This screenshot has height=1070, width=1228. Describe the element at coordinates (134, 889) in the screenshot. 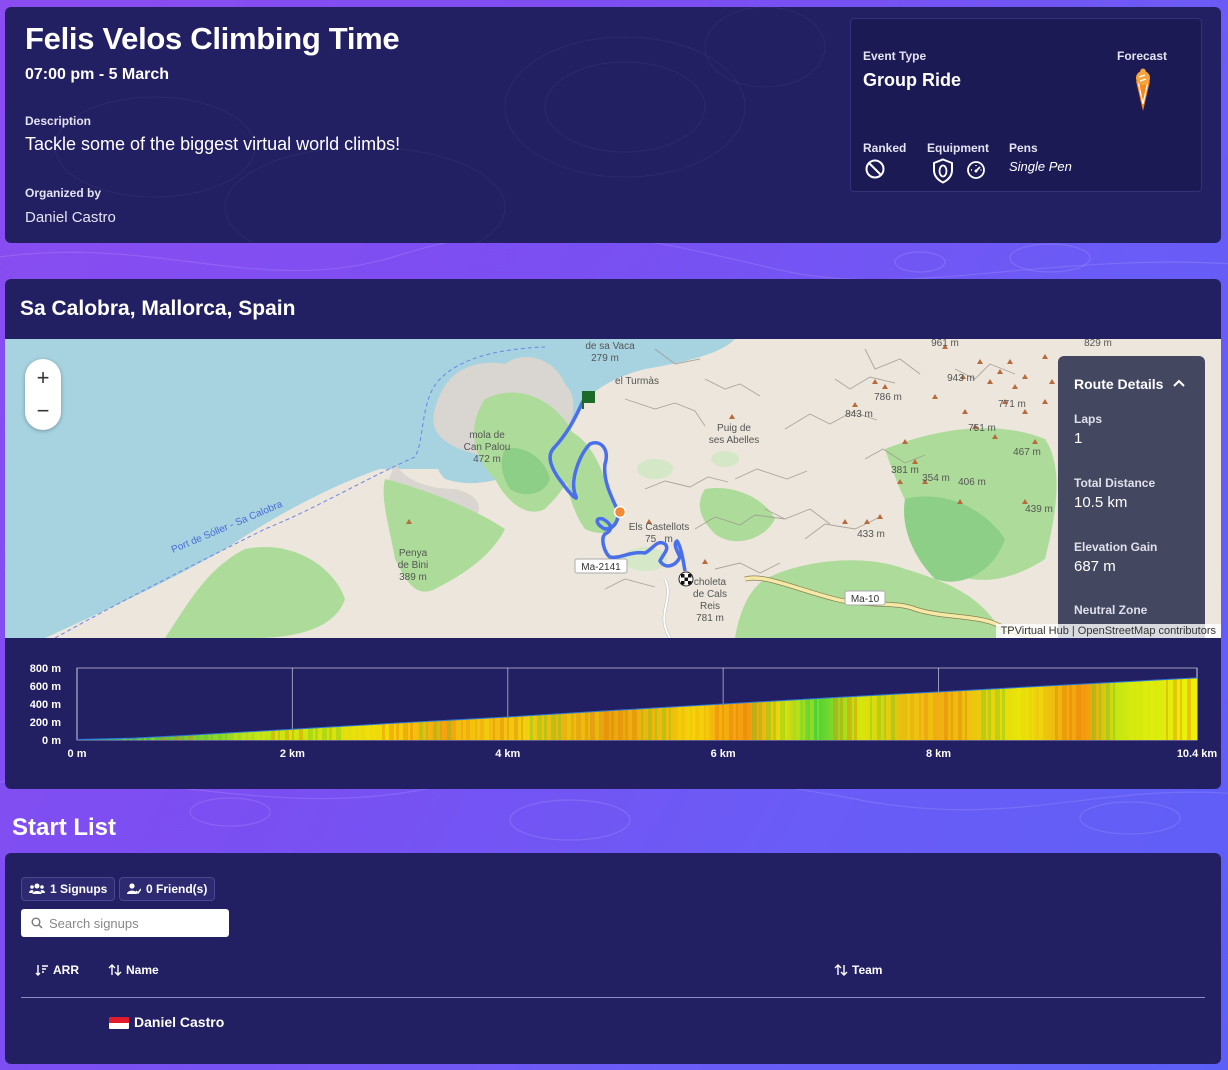

I see `user-check-icon` at that location.